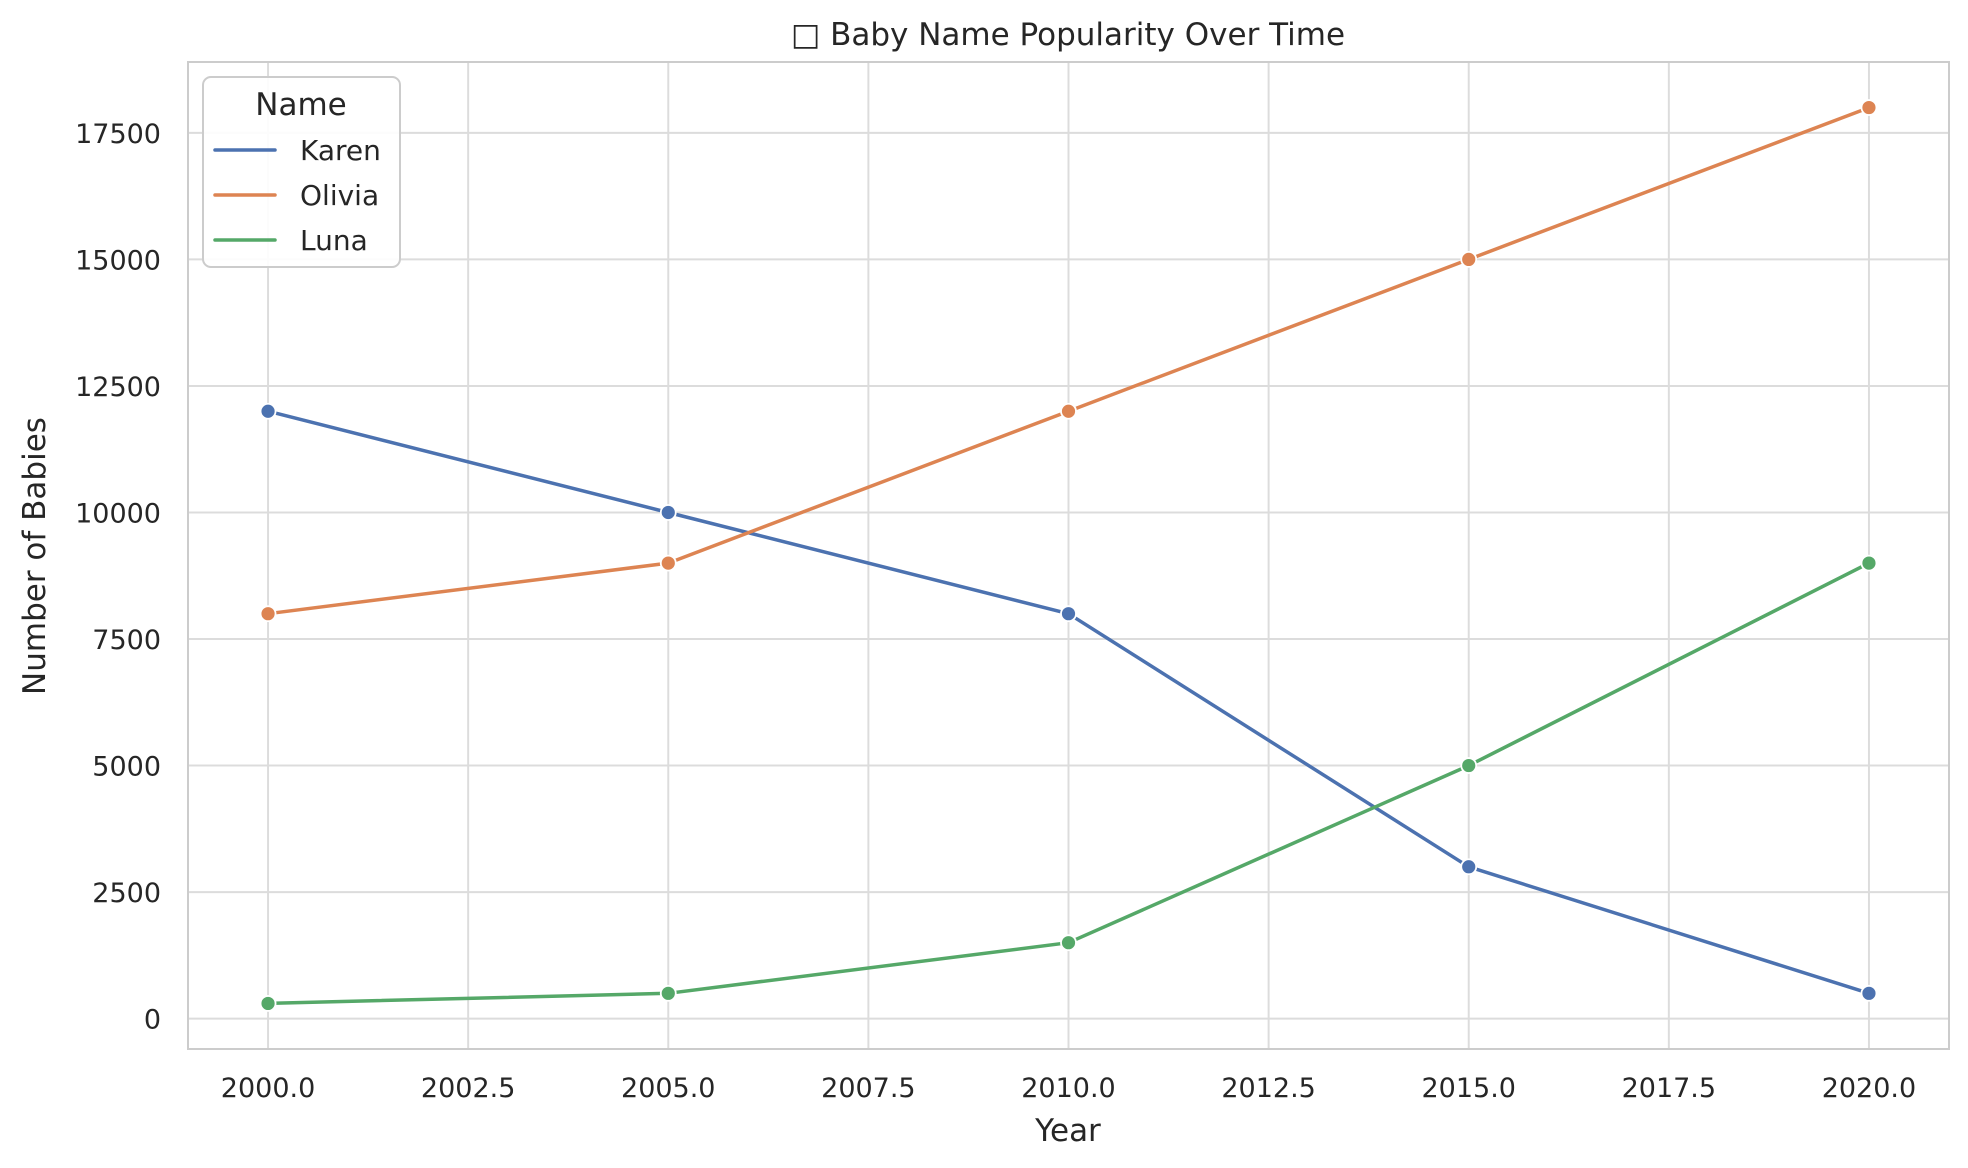  What do you see at coordinates (468, 1088) in the screenshot?
I see `x-tick-label: 2002.5` at bounding box center [468, 1088].